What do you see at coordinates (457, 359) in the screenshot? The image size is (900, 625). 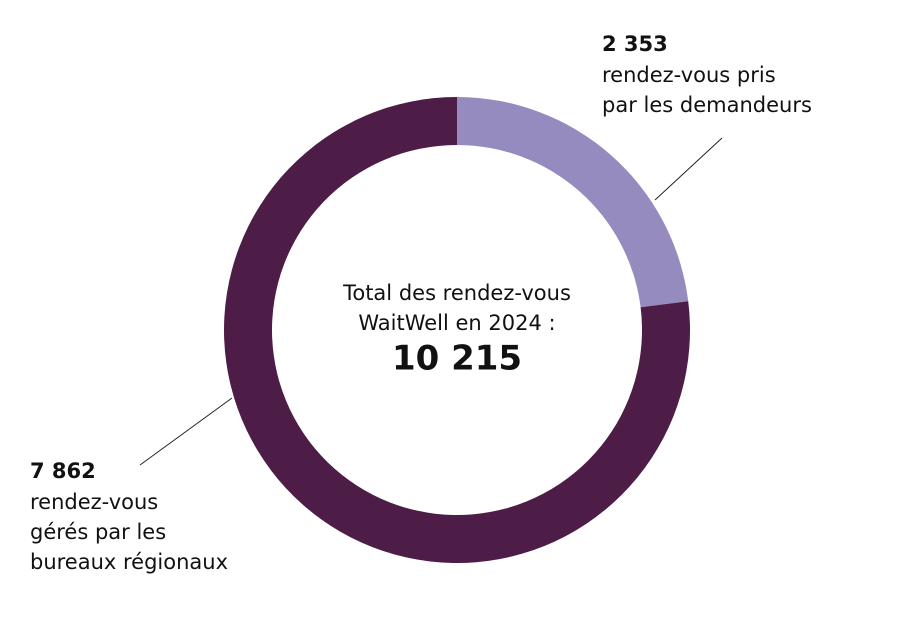 I see `center-value: 10 215` at bounding box center [457, 359].